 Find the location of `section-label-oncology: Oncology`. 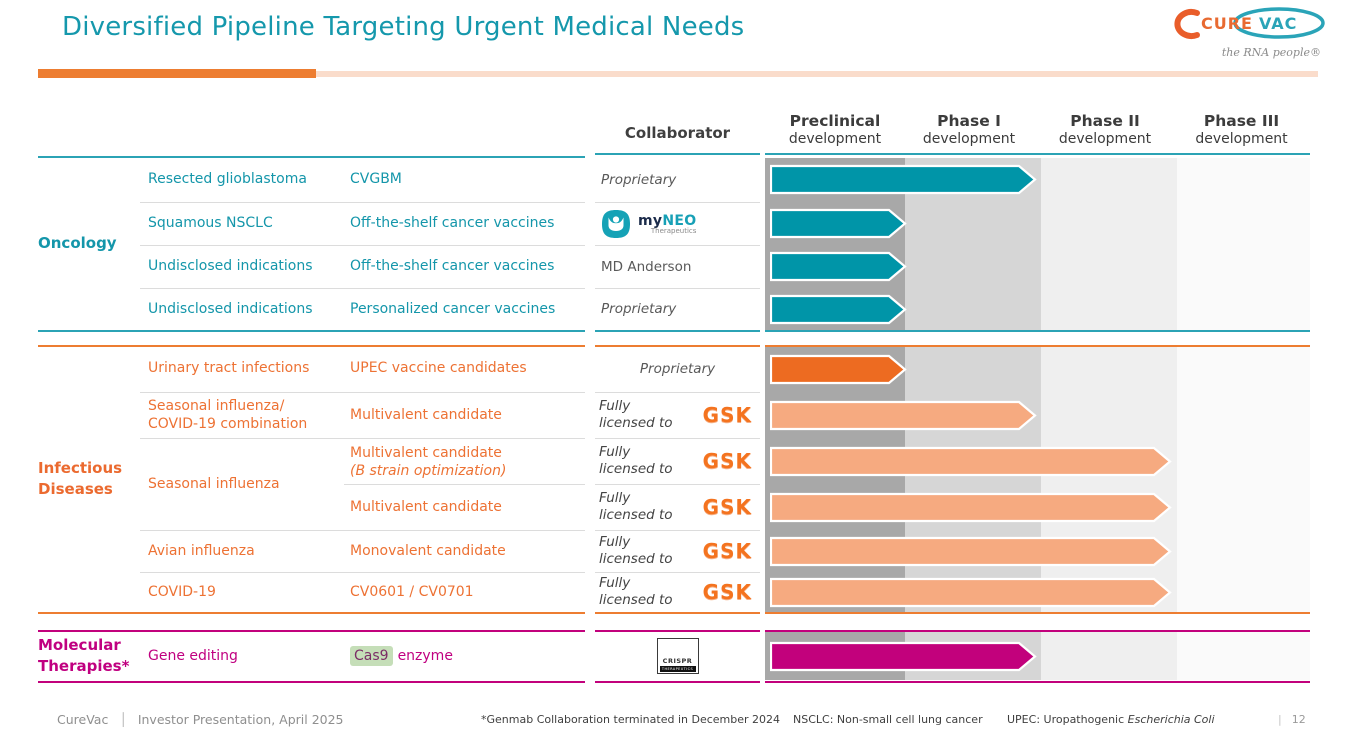

section-label-oncology: Oncology is located at coordinates (77, 243).